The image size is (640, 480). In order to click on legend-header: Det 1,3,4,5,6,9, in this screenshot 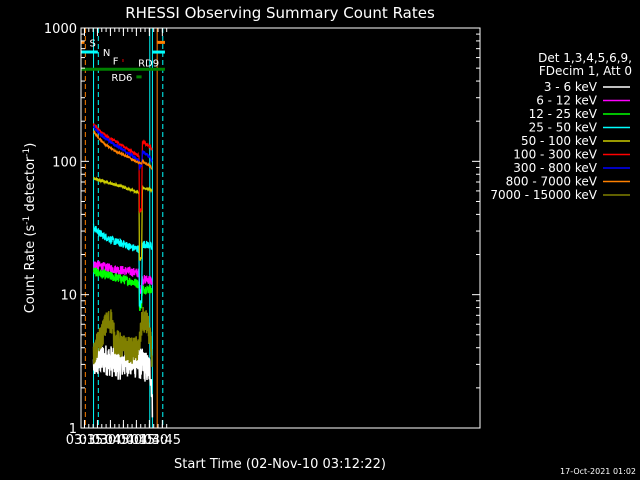, I will do `click(585, 58)`.